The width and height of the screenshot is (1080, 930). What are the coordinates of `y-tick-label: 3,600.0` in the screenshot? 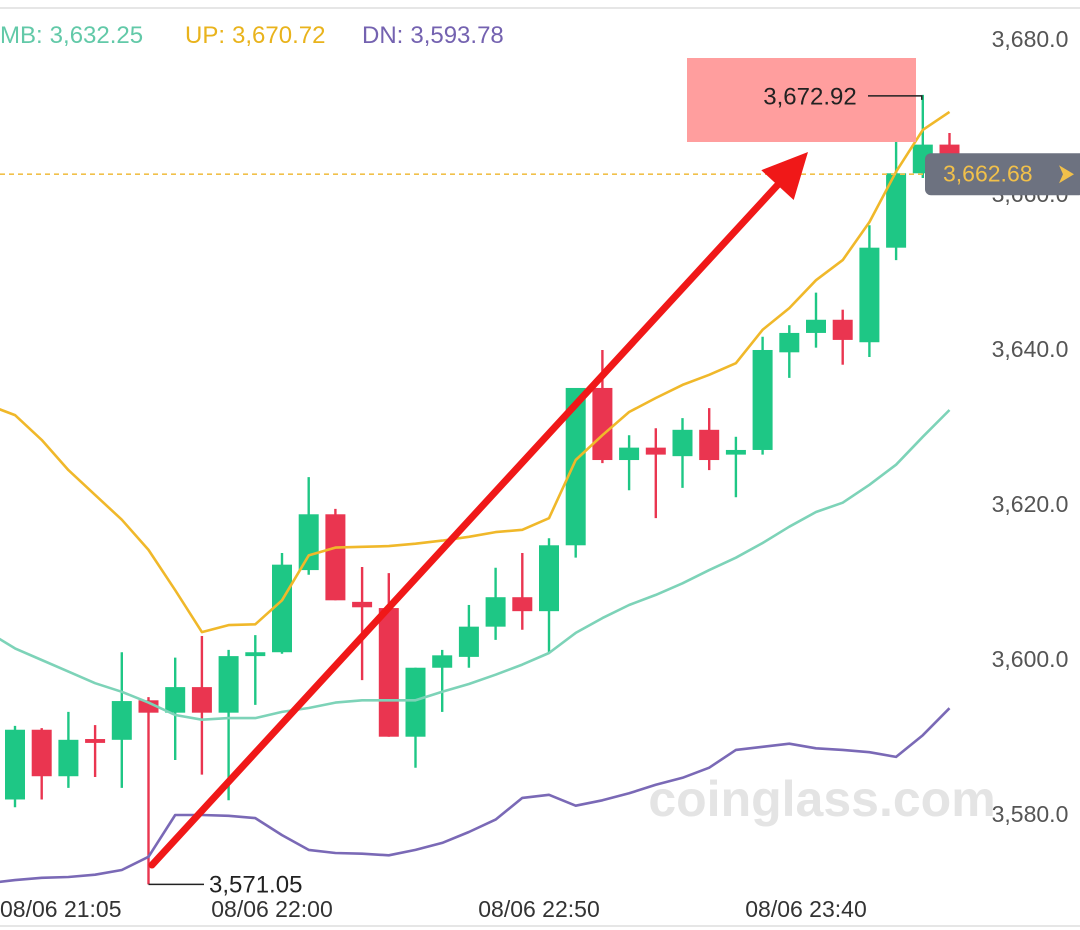 It's located at (1030, 659).